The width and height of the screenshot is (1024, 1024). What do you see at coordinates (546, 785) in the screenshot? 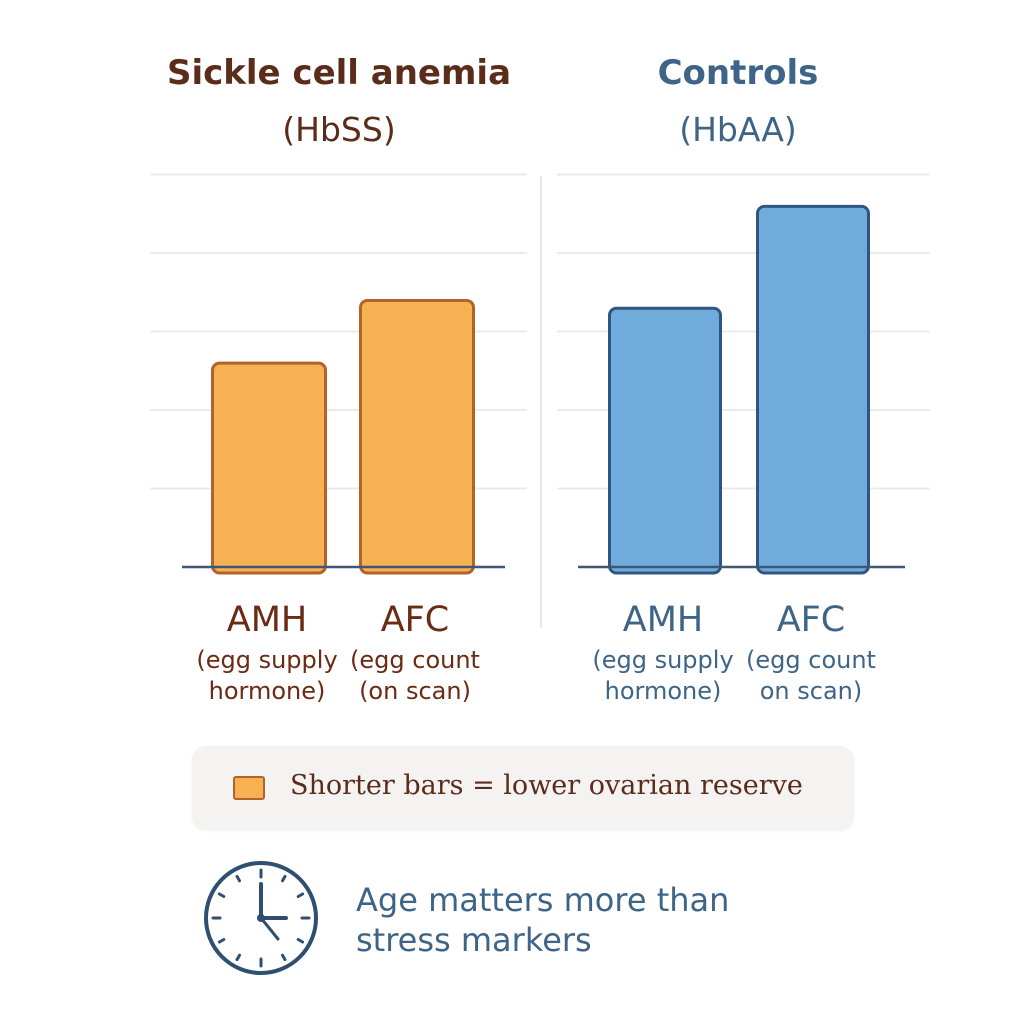
I see `legend-text: Shorter bars = lower ovarian reserve` at bounding box center [546, 785].